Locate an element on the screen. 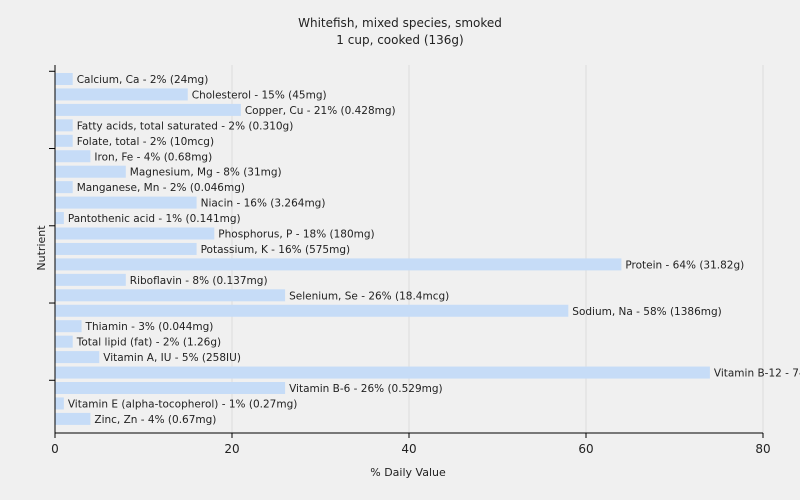  bar-label: Copper, Cu - 21% (0.428mg) is located at coordinates (320, 111).